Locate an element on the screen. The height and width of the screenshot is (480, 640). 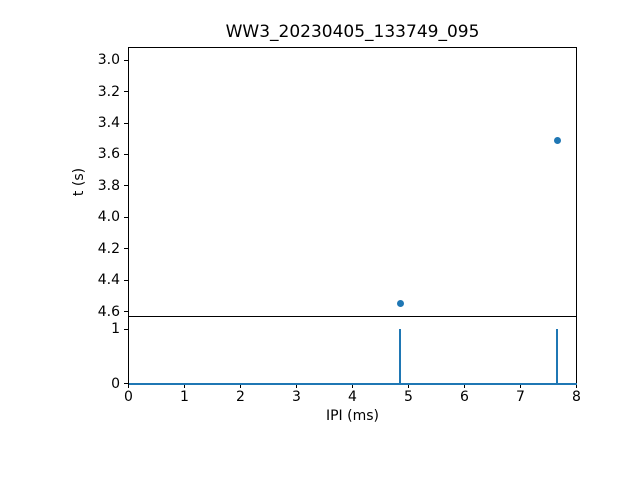
y-tick-label: 3.4 is located at coordinates (108, 123).